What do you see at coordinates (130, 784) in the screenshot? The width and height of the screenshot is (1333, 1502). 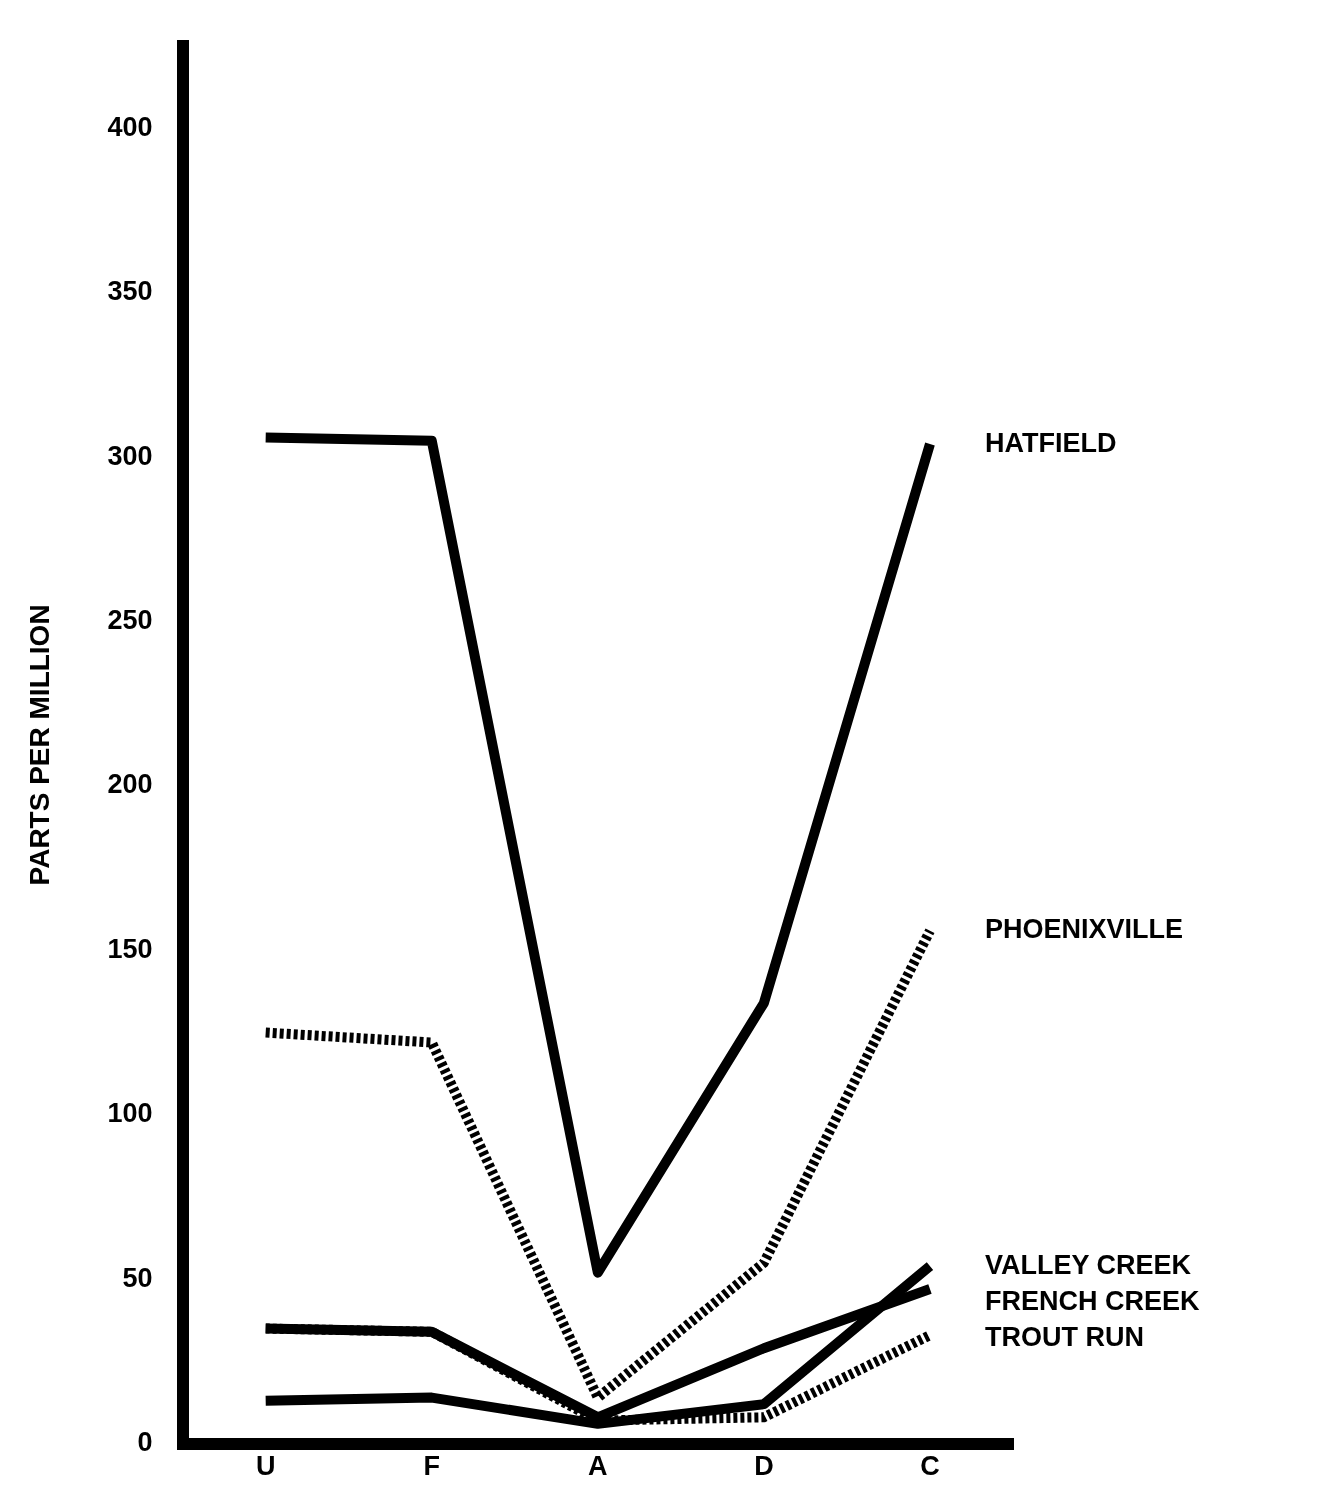 I see `y-tick-label: 200` at bounding box center [130, 784].